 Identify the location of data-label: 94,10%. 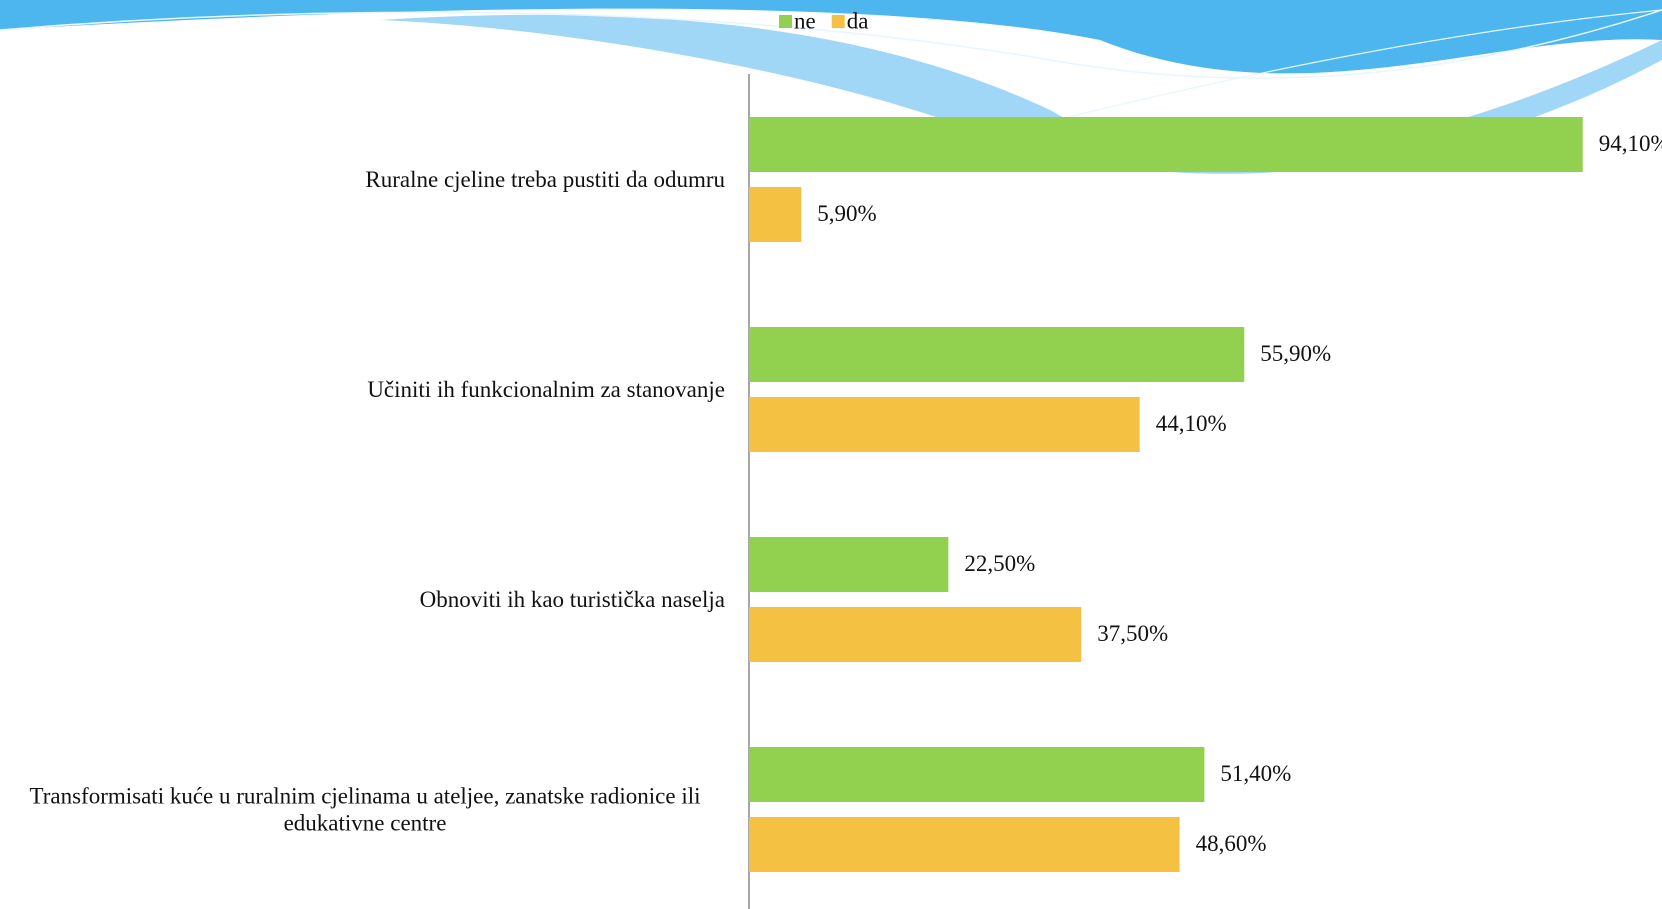
(1630, 143).